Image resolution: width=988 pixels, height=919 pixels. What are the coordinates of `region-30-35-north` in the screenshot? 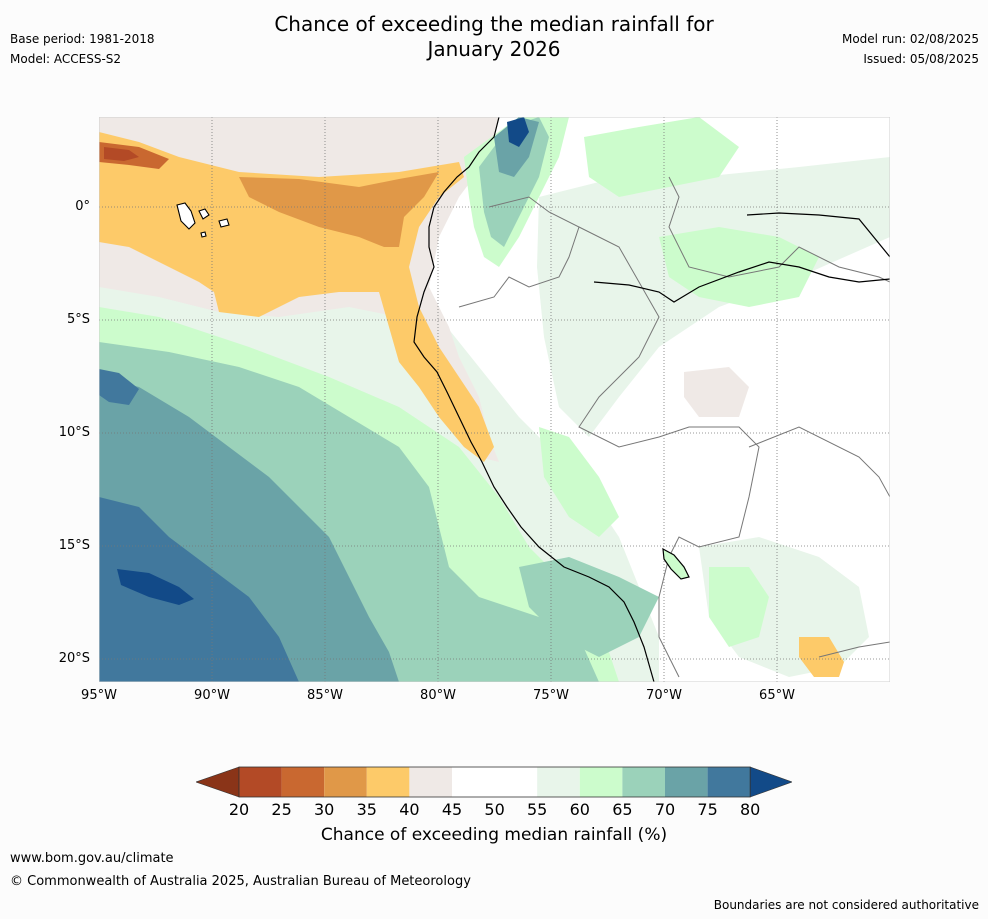 It's located at (339, 209).